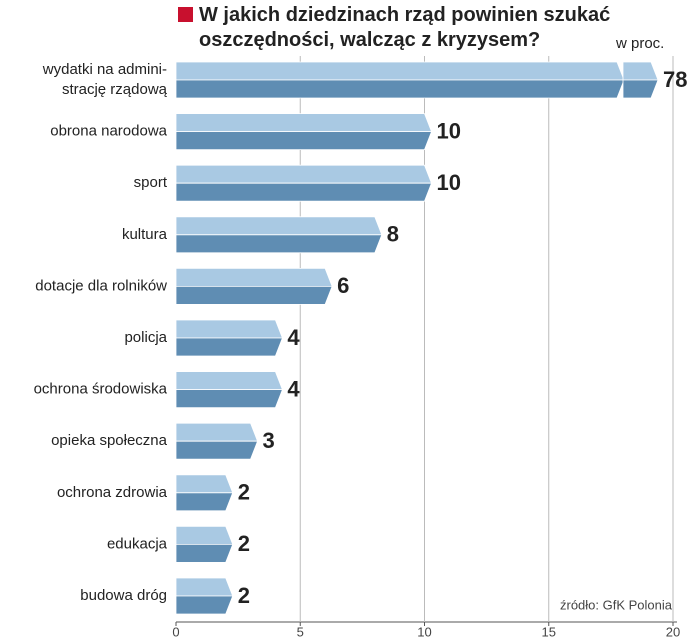  Describe the element at coordinates (145, 337) in the screenshot. I see `category-label: policja` at that location.